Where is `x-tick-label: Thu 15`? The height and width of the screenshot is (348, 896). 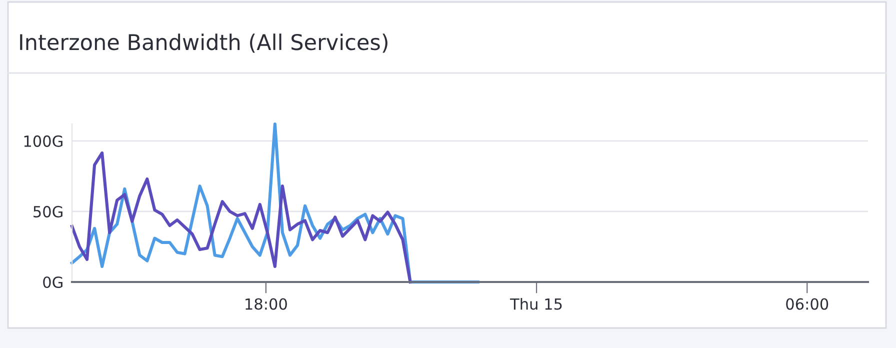
x-tick-label: Thu 15 is located at coordinates (536, 304).